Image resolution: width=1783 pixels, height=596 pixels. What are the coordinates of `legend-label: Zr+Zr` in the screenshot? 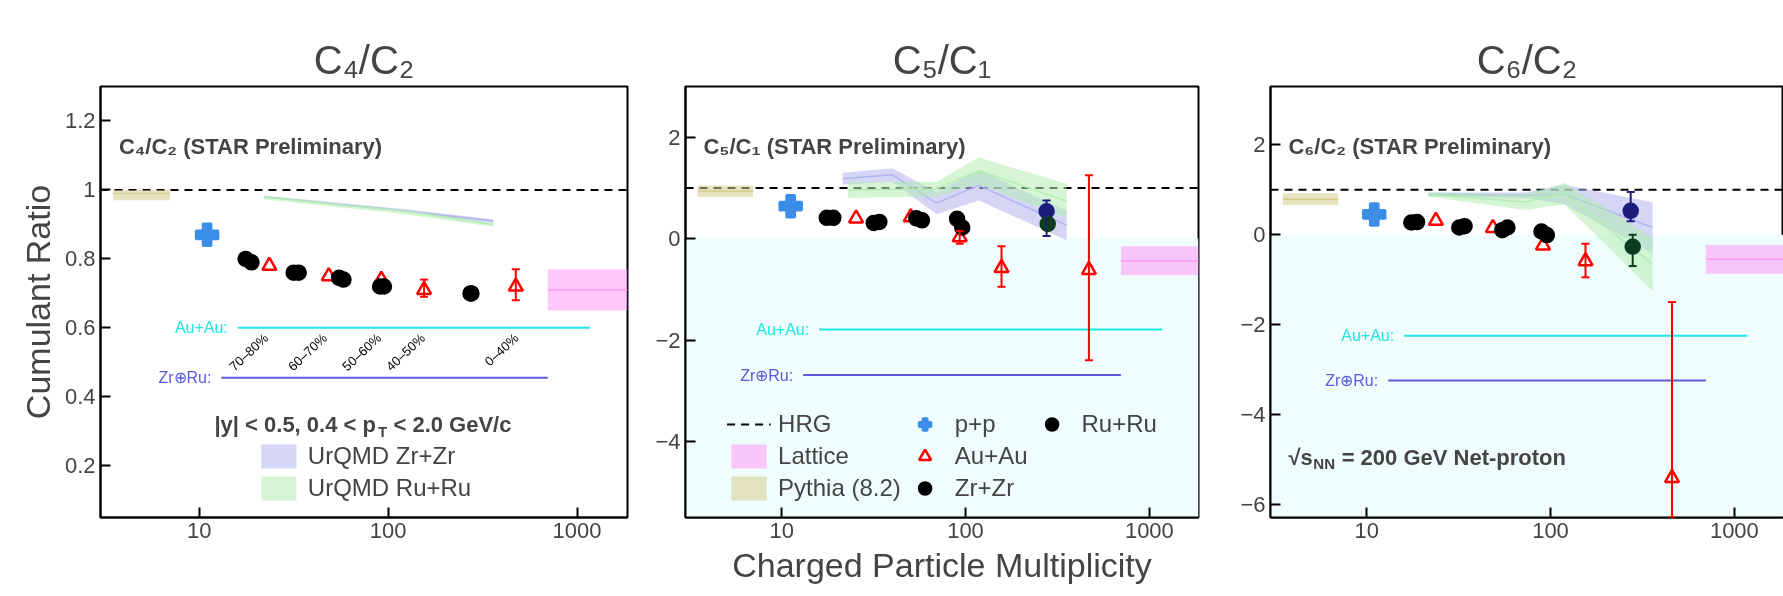 It's located at (984, 488).